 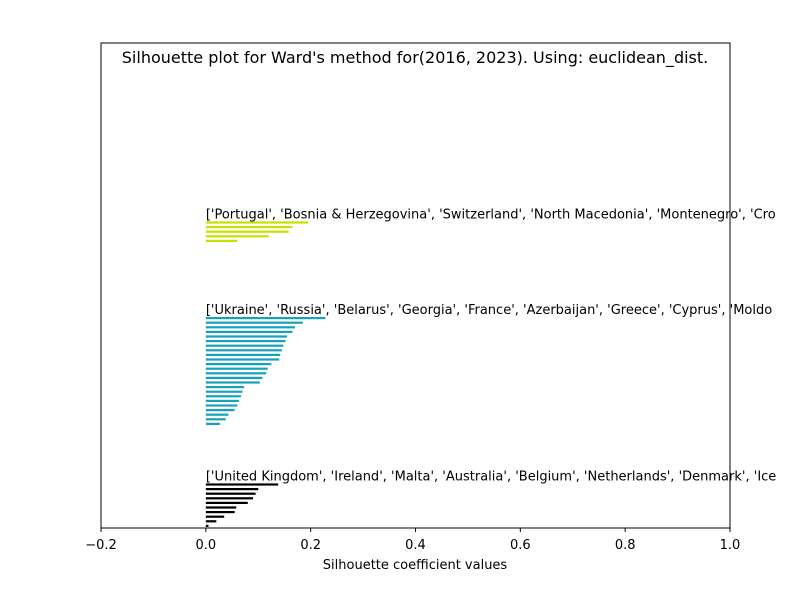 I want to click on x-axis-ticks: −0.2 0.0 0.2 0.4 0.6 0.8 1.0, so click(x=412, y=540).